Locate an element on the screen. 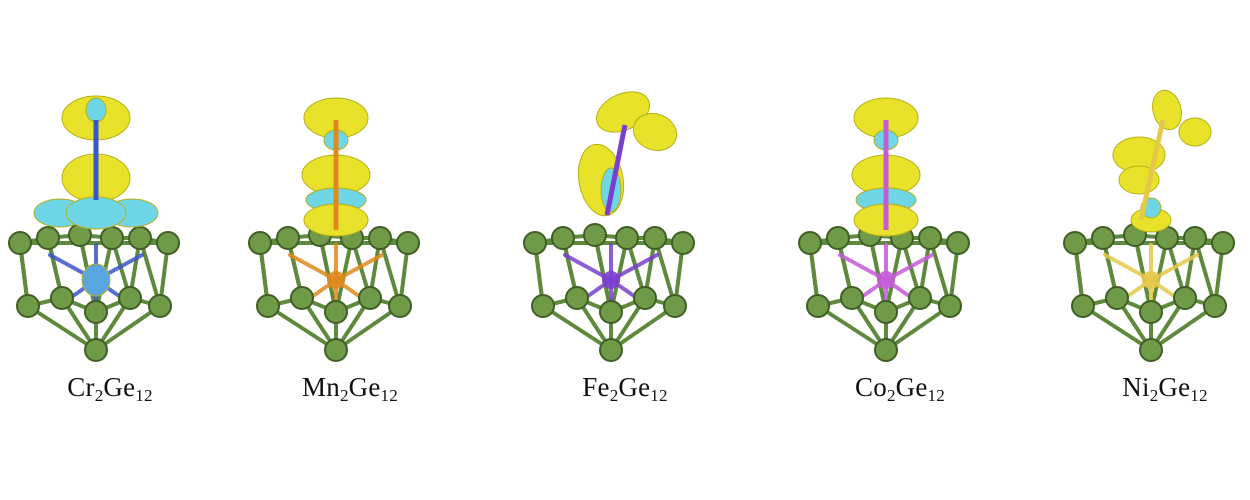  label-element: Ni is located at coordinates (1136, 387).